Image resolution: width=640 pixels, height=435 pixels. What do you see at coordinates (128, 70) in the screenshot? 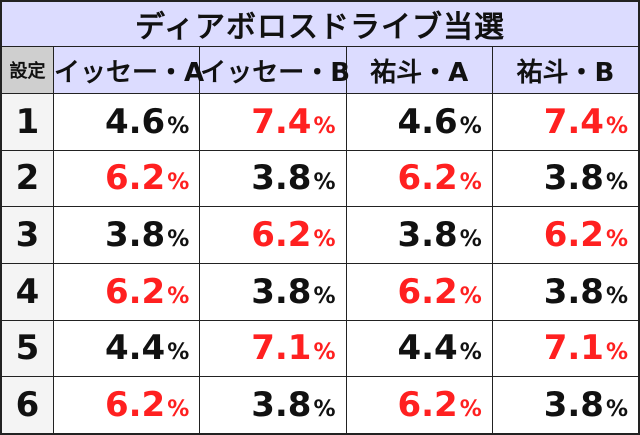
I see `header-issei-a: イッセー・A` at bounding box center [128, 70].